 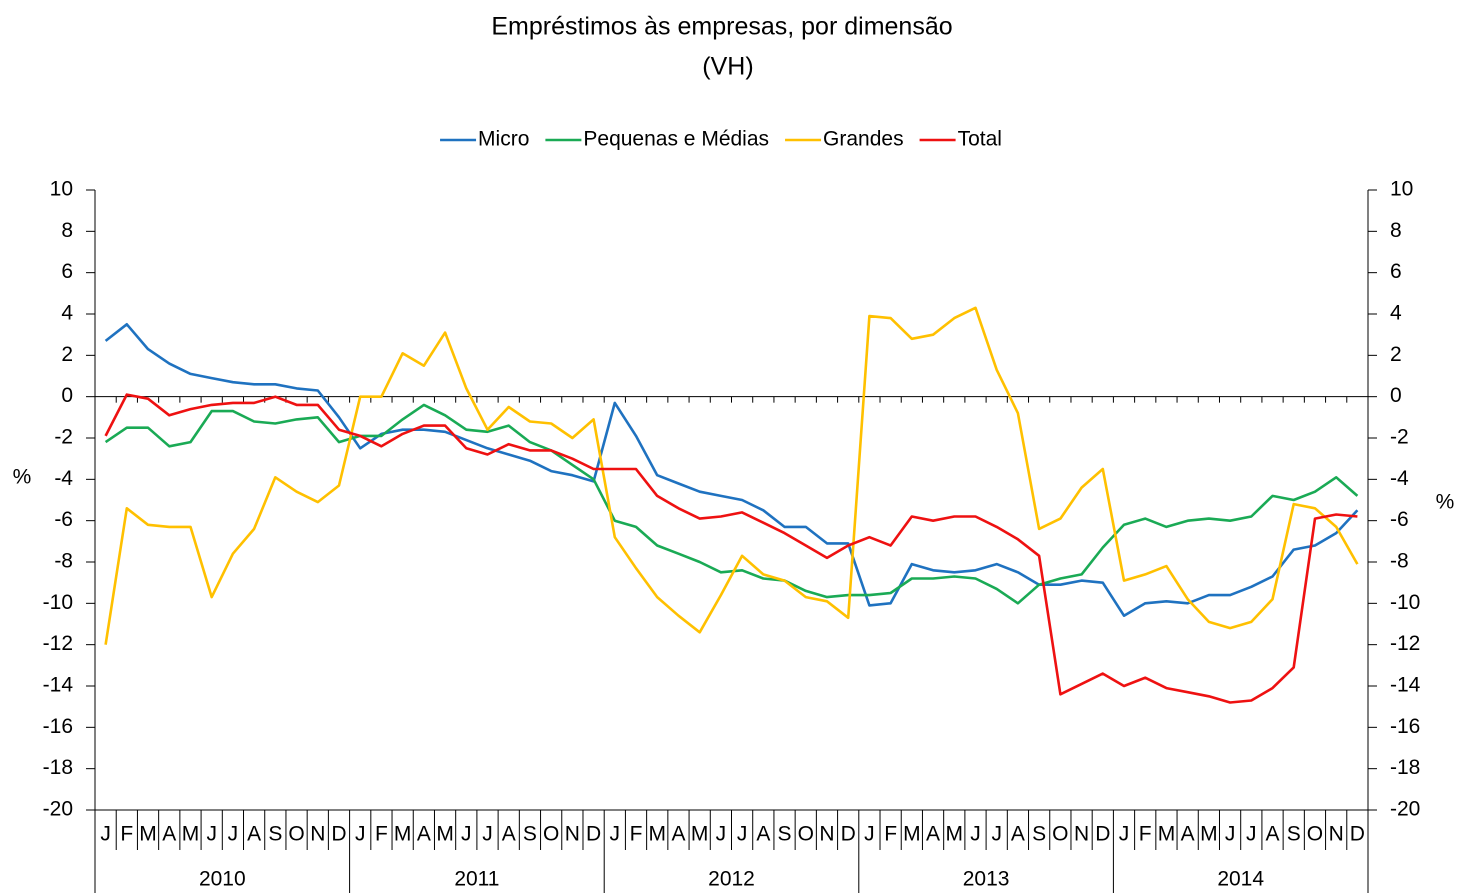 I want to click on y-tick-label: 0, so click(x=67, y=395).